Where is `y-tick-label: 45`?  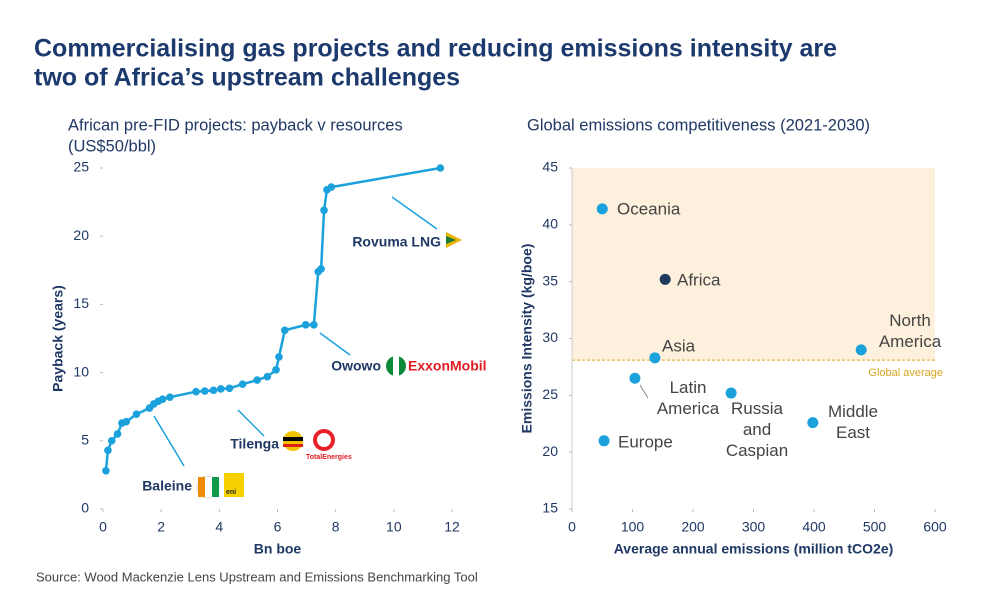
y-tick-label: 45 is located at coordinates (550, 167).